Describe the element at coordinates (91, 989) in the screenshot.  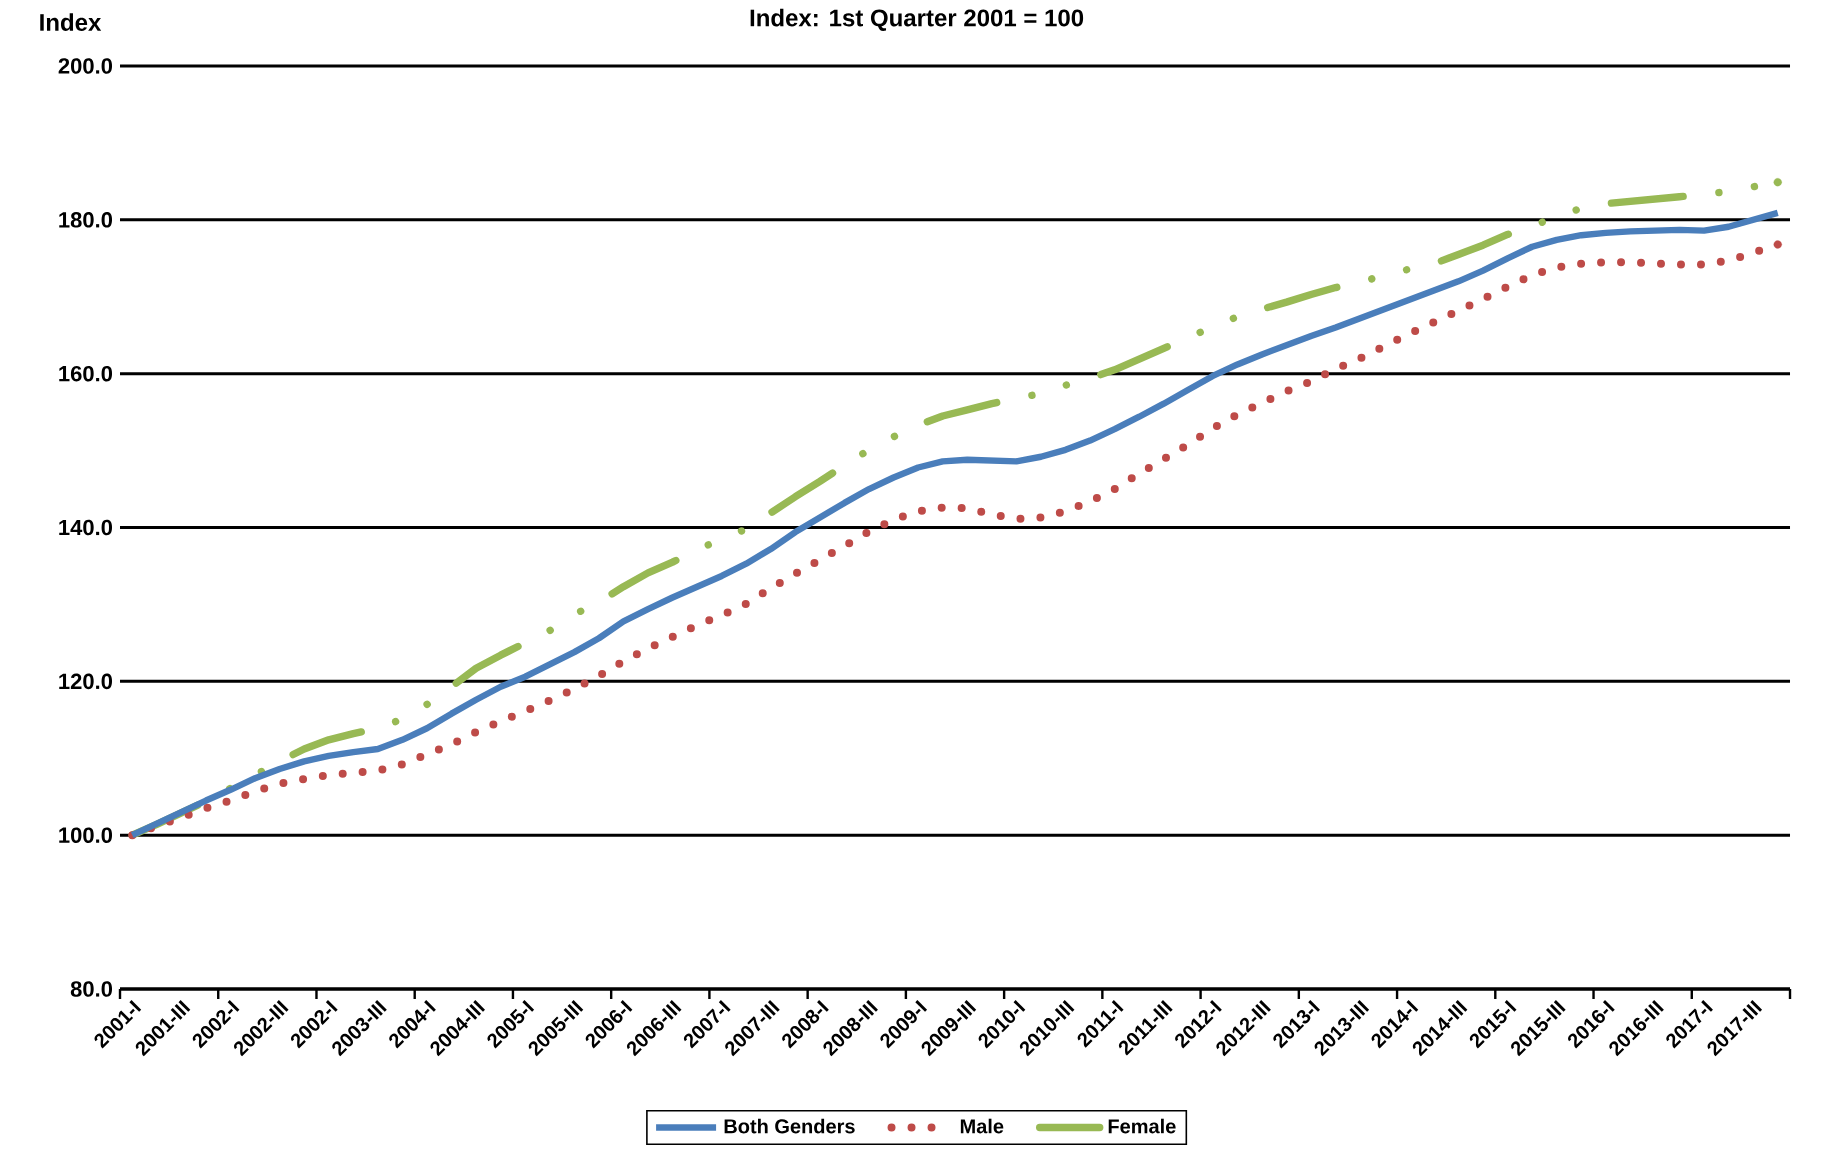
I see `y-tick-label: 80.0` at that location.